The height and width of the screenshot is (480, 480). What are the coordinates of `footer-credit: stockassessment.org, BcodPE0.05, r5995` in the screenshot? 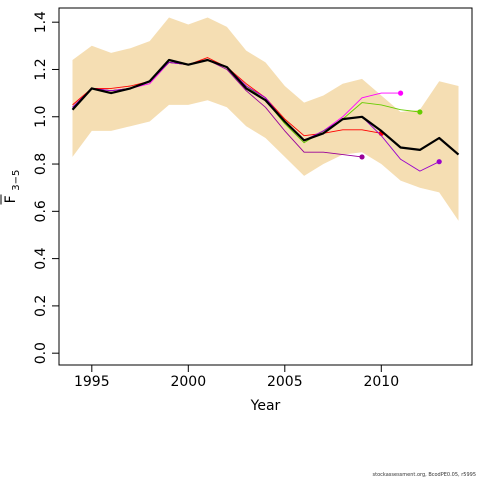 It's located at (424, 475).